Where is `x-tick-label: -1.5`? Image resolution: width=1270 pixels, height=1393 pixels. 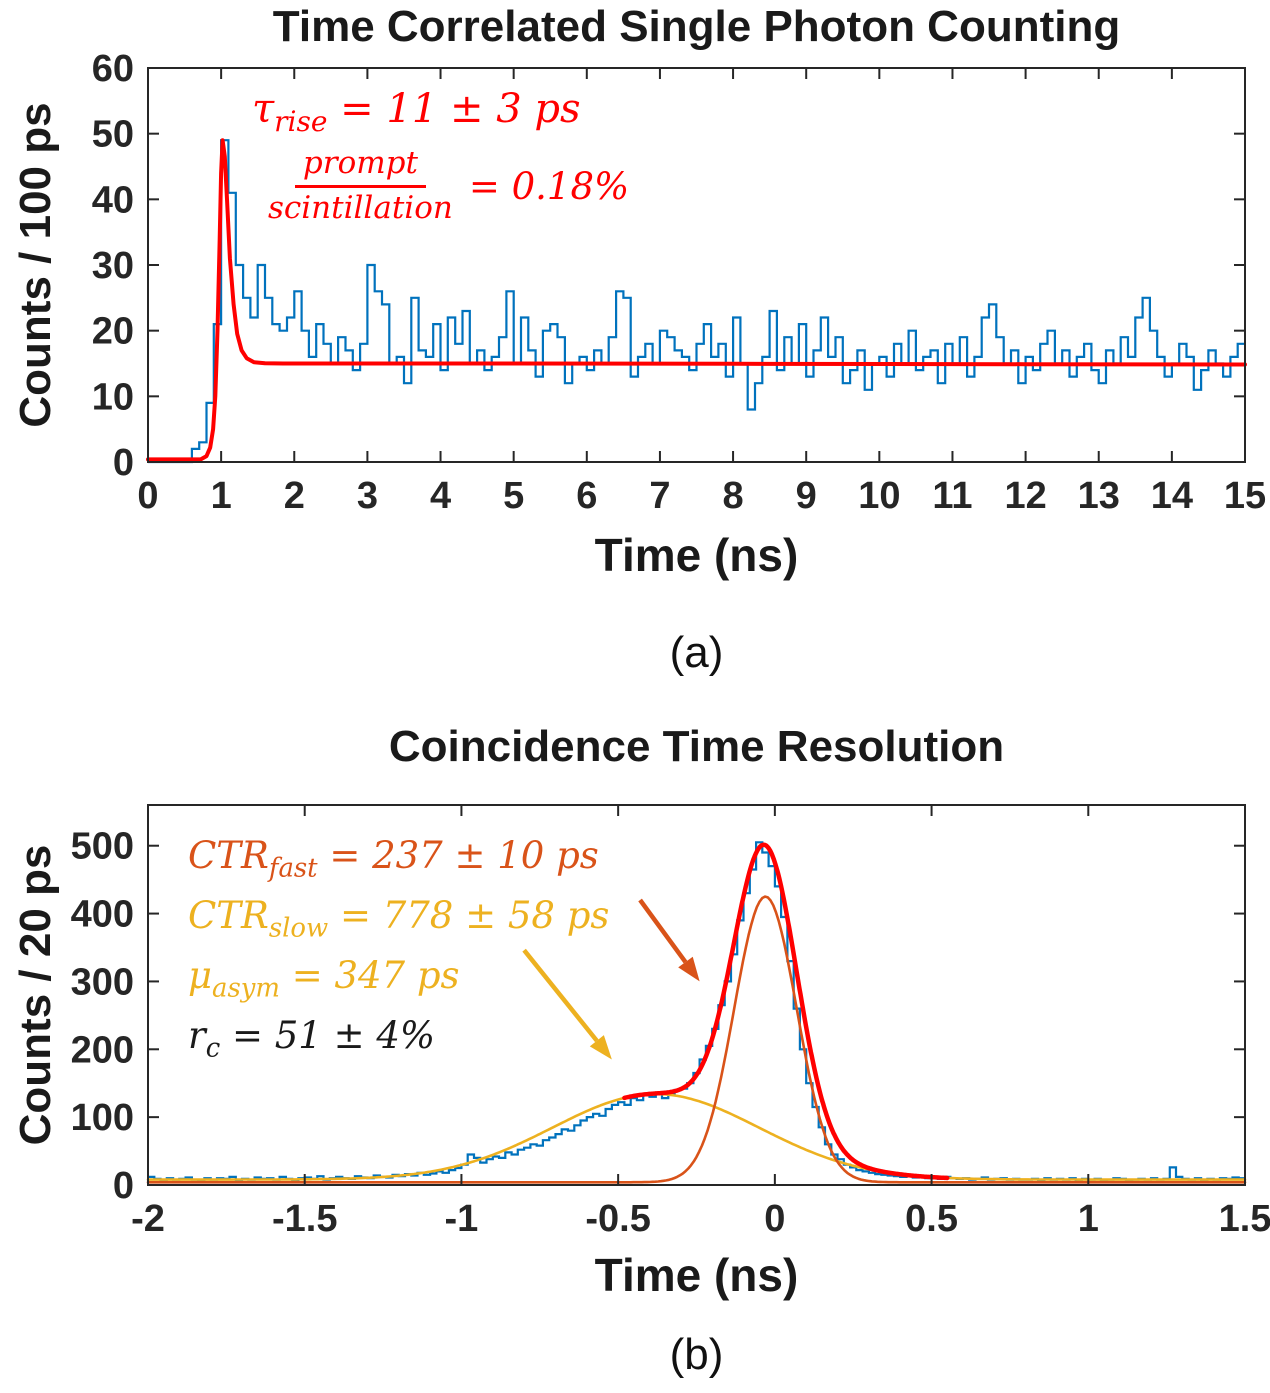
x-tick-label: -1.5 is located at coordinates (304, 1219).